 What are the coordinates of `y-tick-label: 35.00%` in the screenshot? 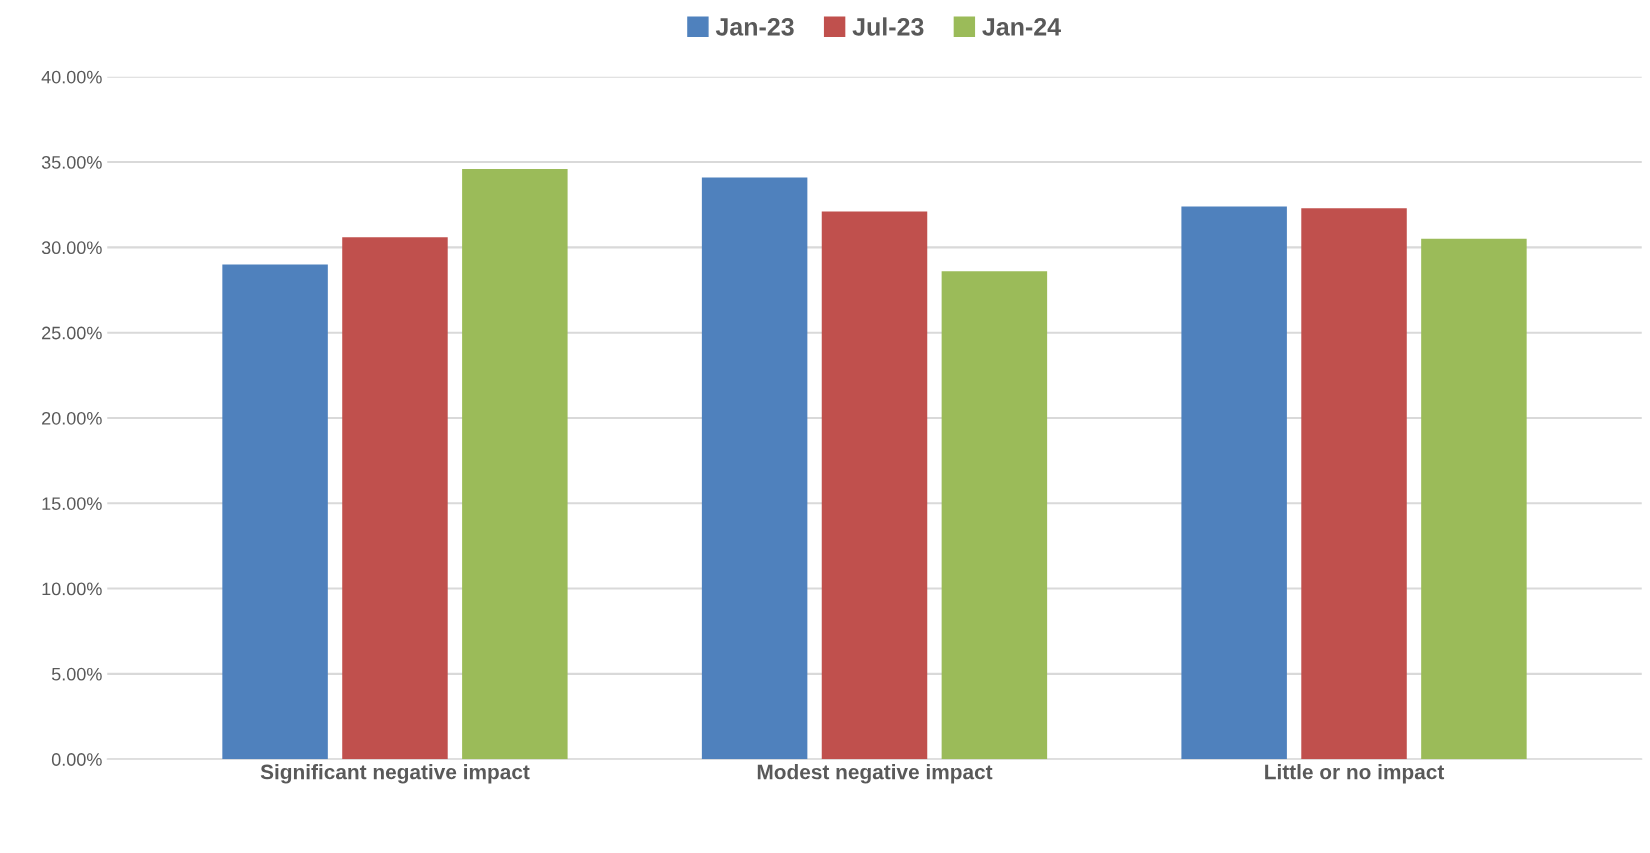 It's located at (71, 162).